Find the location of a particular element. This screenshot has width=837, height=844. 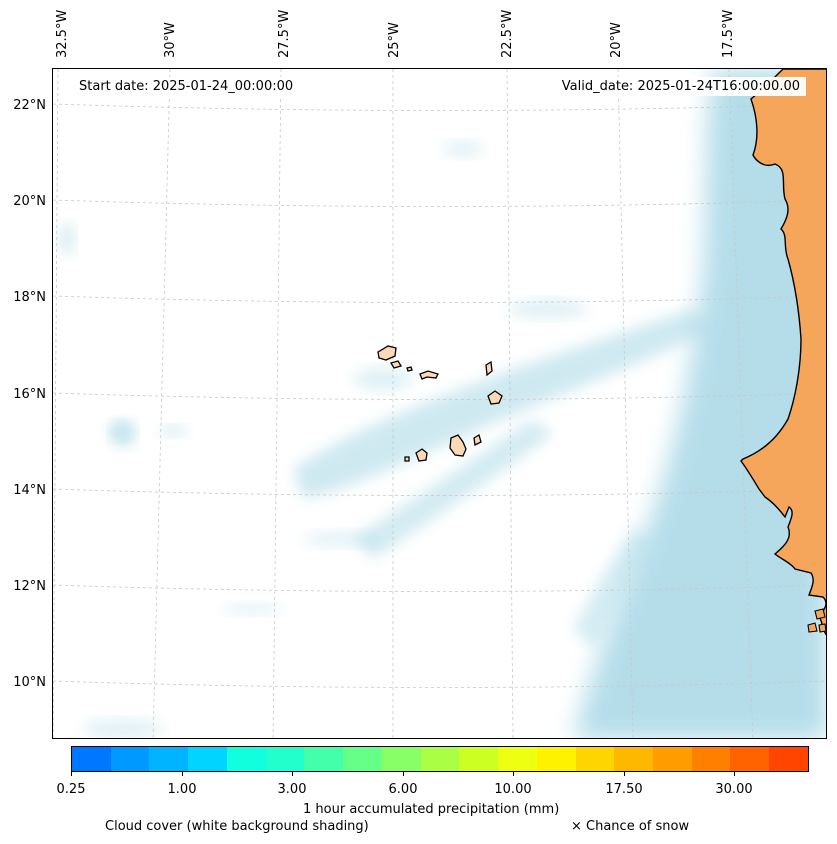

lon-label-20w: 20°W is located at coordinates (616, 40).